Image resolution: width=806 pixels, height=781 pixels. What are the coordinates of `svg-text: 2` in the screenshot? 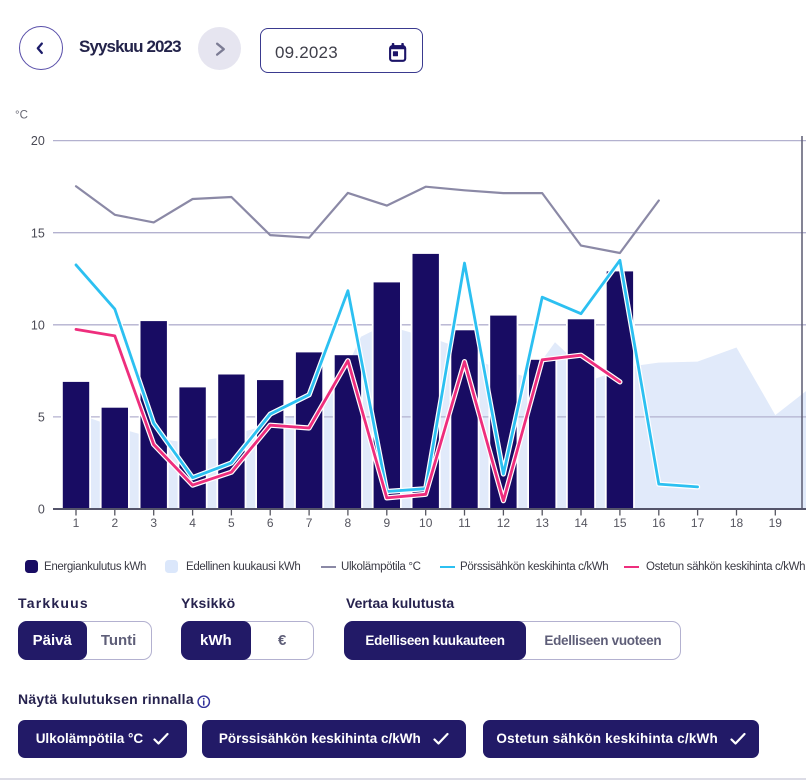 It's located at (114, 523).